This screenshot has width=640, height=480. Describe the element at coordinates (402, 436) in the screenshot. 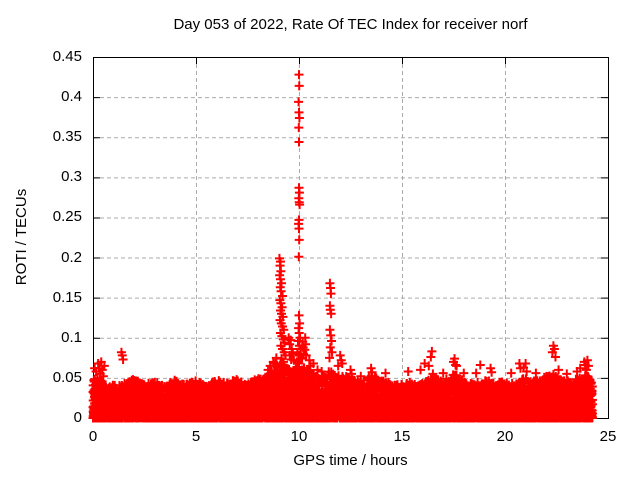

I see `x-tick-label: 15` at that location.